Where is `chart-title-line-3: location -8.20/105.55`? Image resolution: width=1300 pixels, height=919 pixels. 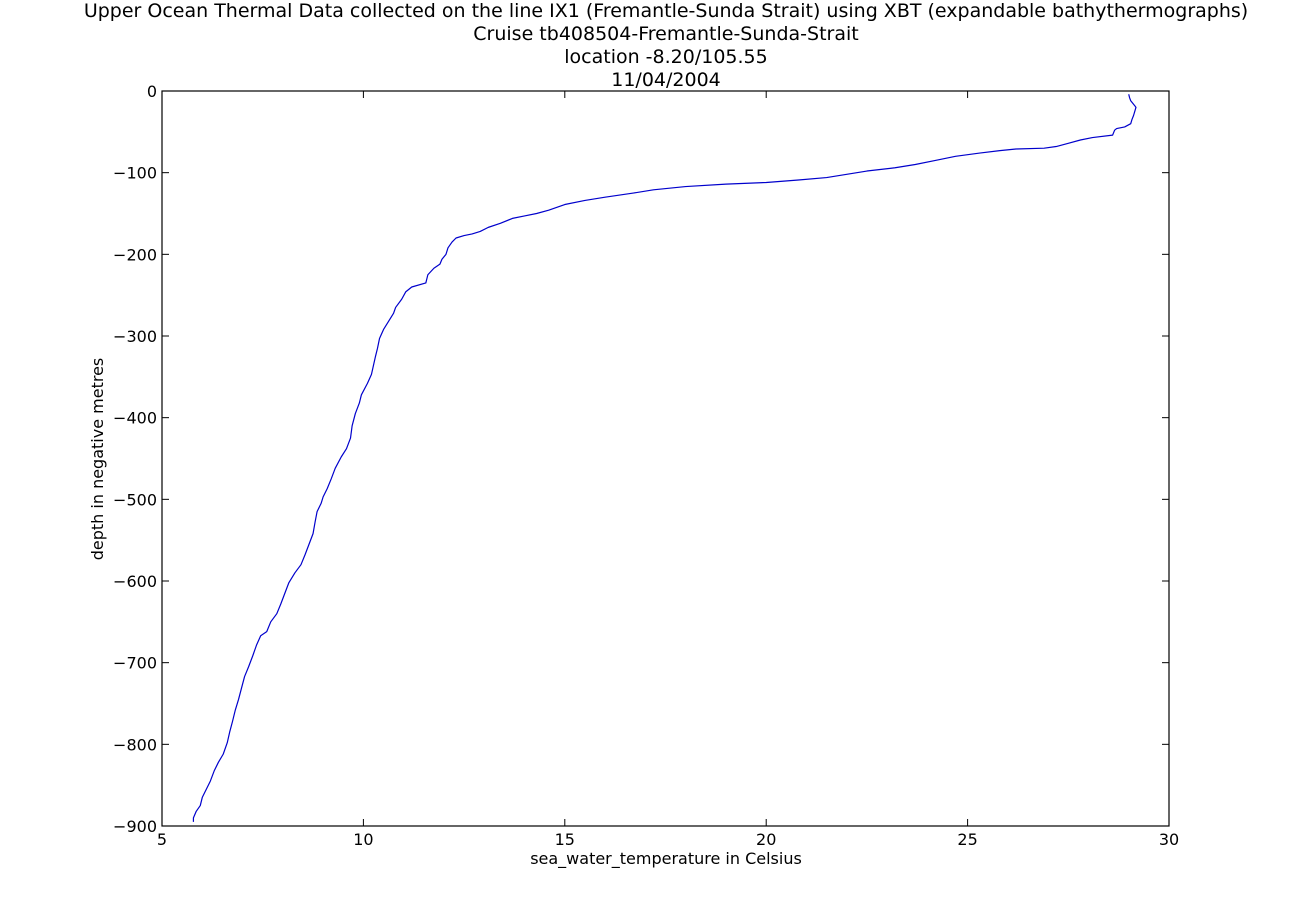 chart-title-line-3: location -8.20/105.55 is located at coordinates (665, 57).